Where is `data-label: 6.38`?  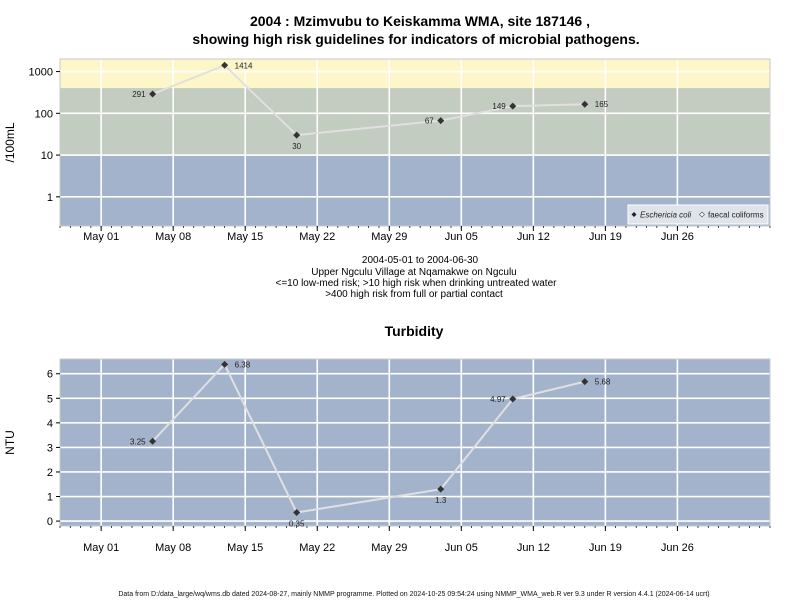 data-label: 6.38 is located at coordinates (243, 364).